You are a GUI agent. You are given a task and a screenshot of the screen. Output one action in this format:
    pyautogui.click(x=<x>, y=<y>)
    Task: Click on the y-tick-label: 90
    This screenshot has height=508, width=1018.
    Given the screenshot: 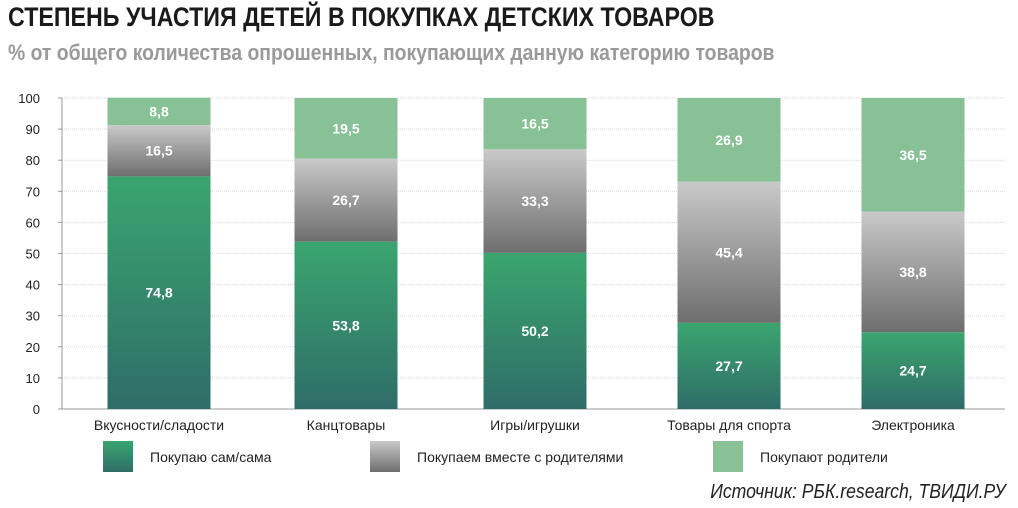 What is the action you would take?
    pyautogui.click(x=33, y=129)
    